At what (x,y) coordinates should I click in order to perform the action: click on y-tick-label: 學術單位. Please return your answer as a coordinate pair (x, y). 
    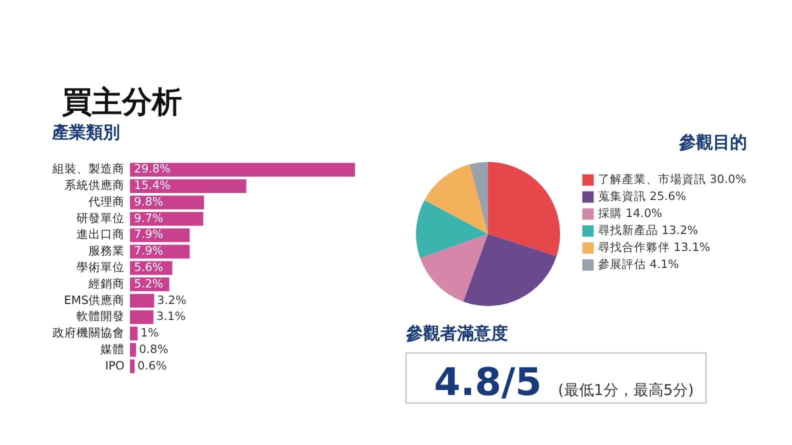
    Looking at the image, I should click on (100, 267).